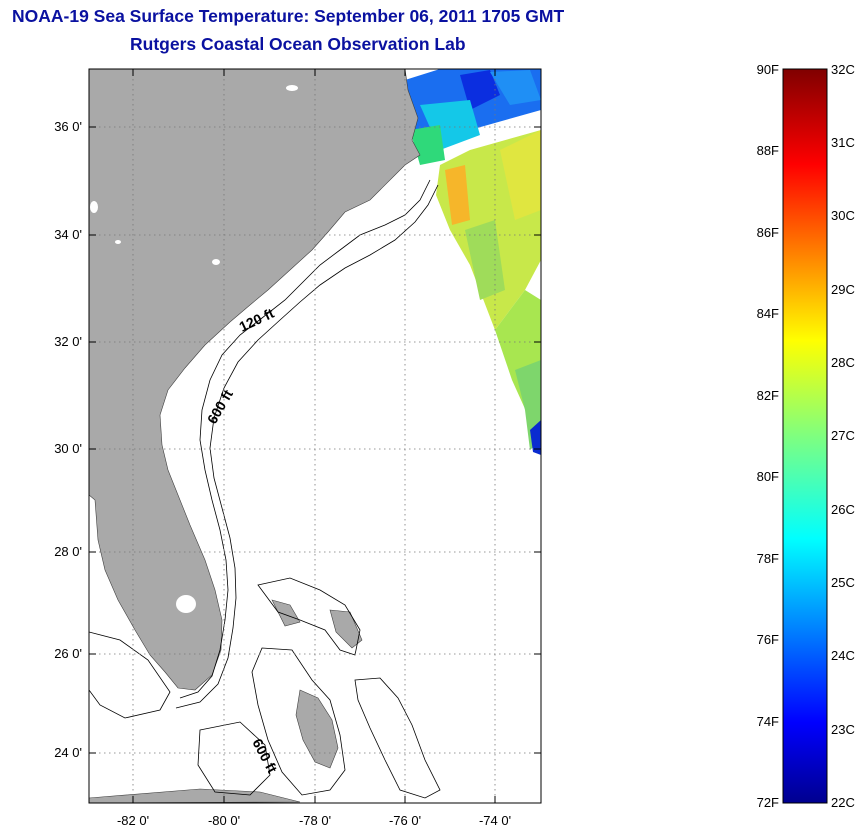 Image resolution: width=865 pixels, height=832 pixels. Describe the element at coordinates (768, 150) in the screenshot. I see `colorbar-f-label: 88F` at that location.